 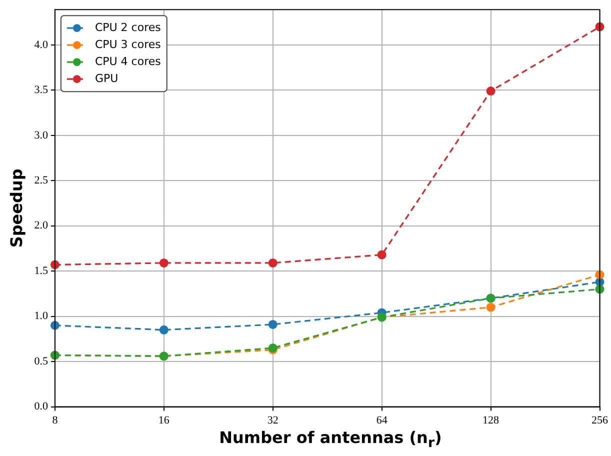 What do you see at coordinates (41, 406) in the screenshot?
I see `y-tick-label: 0.0` at bounding box center [41, 406].